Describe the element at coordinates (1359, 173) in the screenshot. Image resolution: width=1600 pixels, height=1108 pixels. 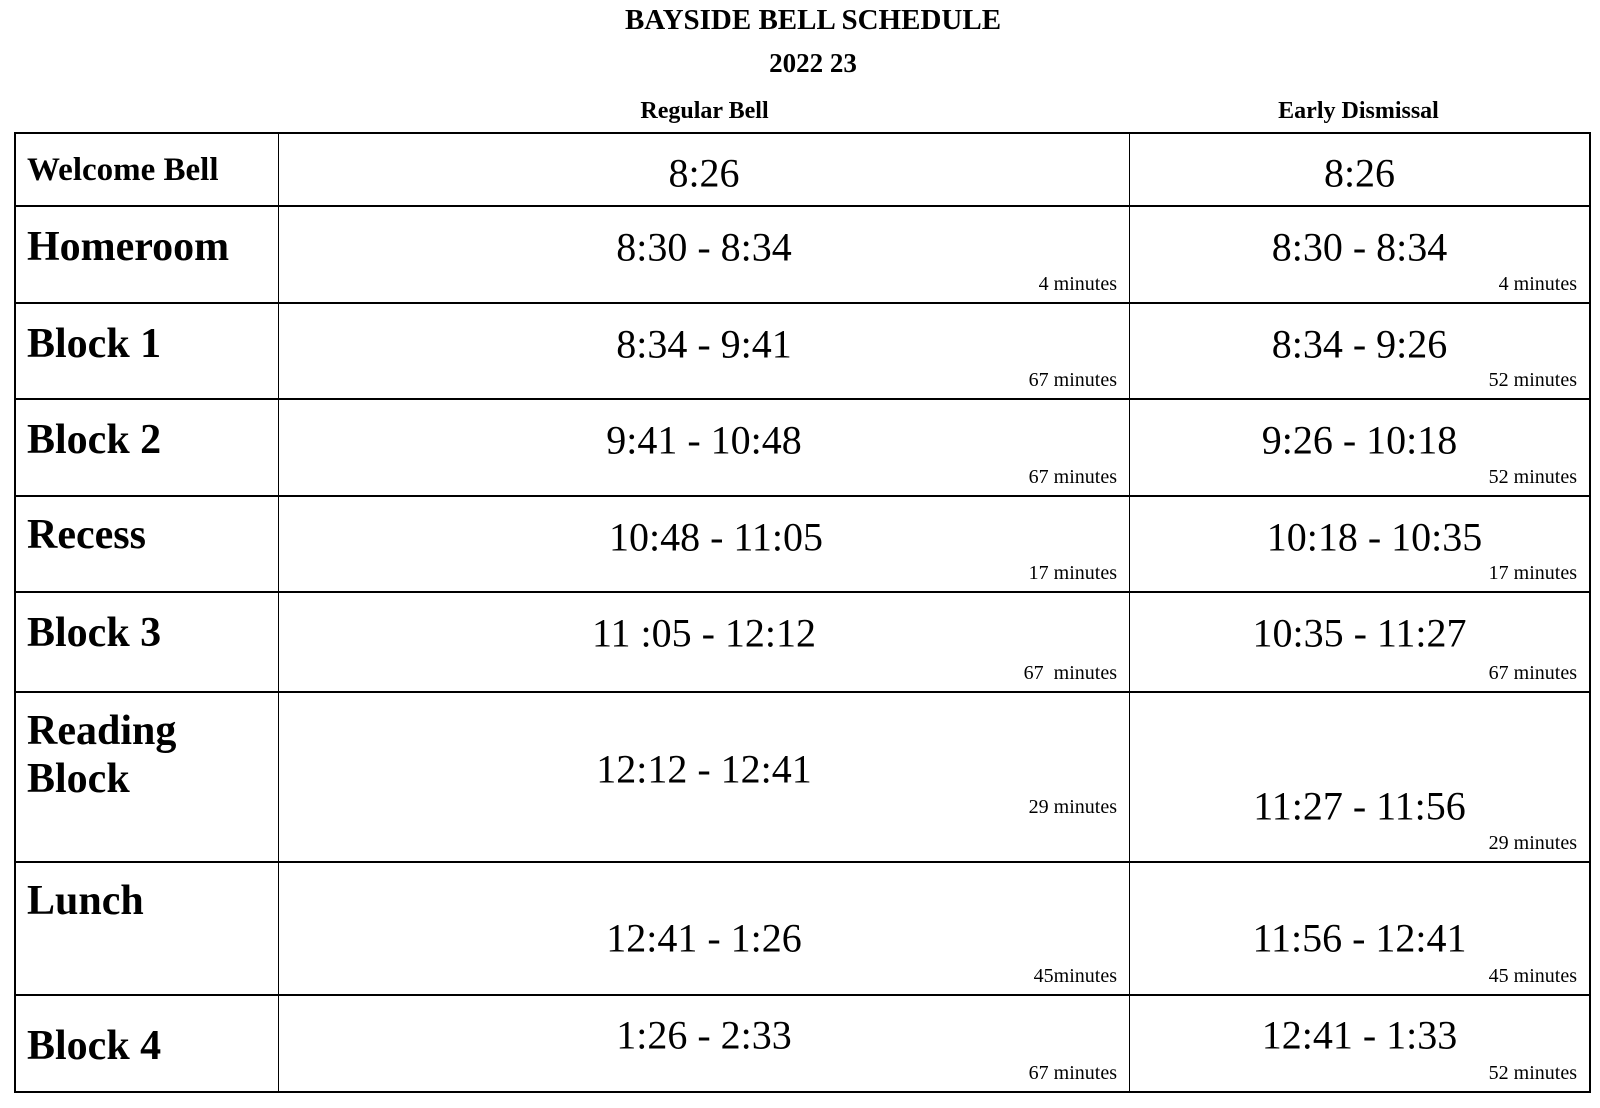
I see `early-time: 8:26` at that location.